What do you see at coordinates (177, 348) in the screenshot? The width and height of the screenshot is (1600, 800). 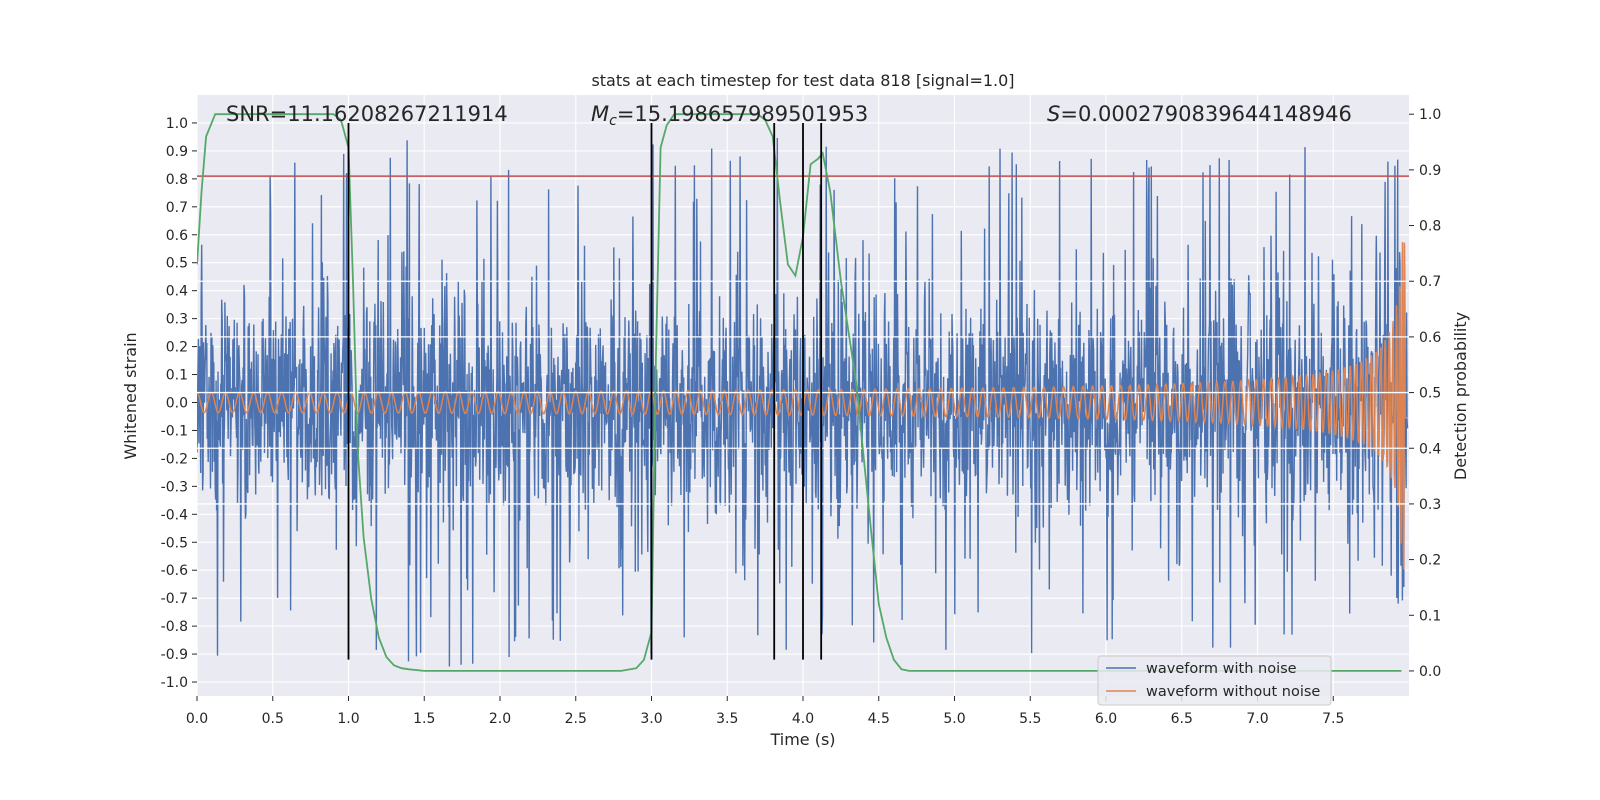 I see `y-tick-label: 0.2` at bounding box center [177, 348].